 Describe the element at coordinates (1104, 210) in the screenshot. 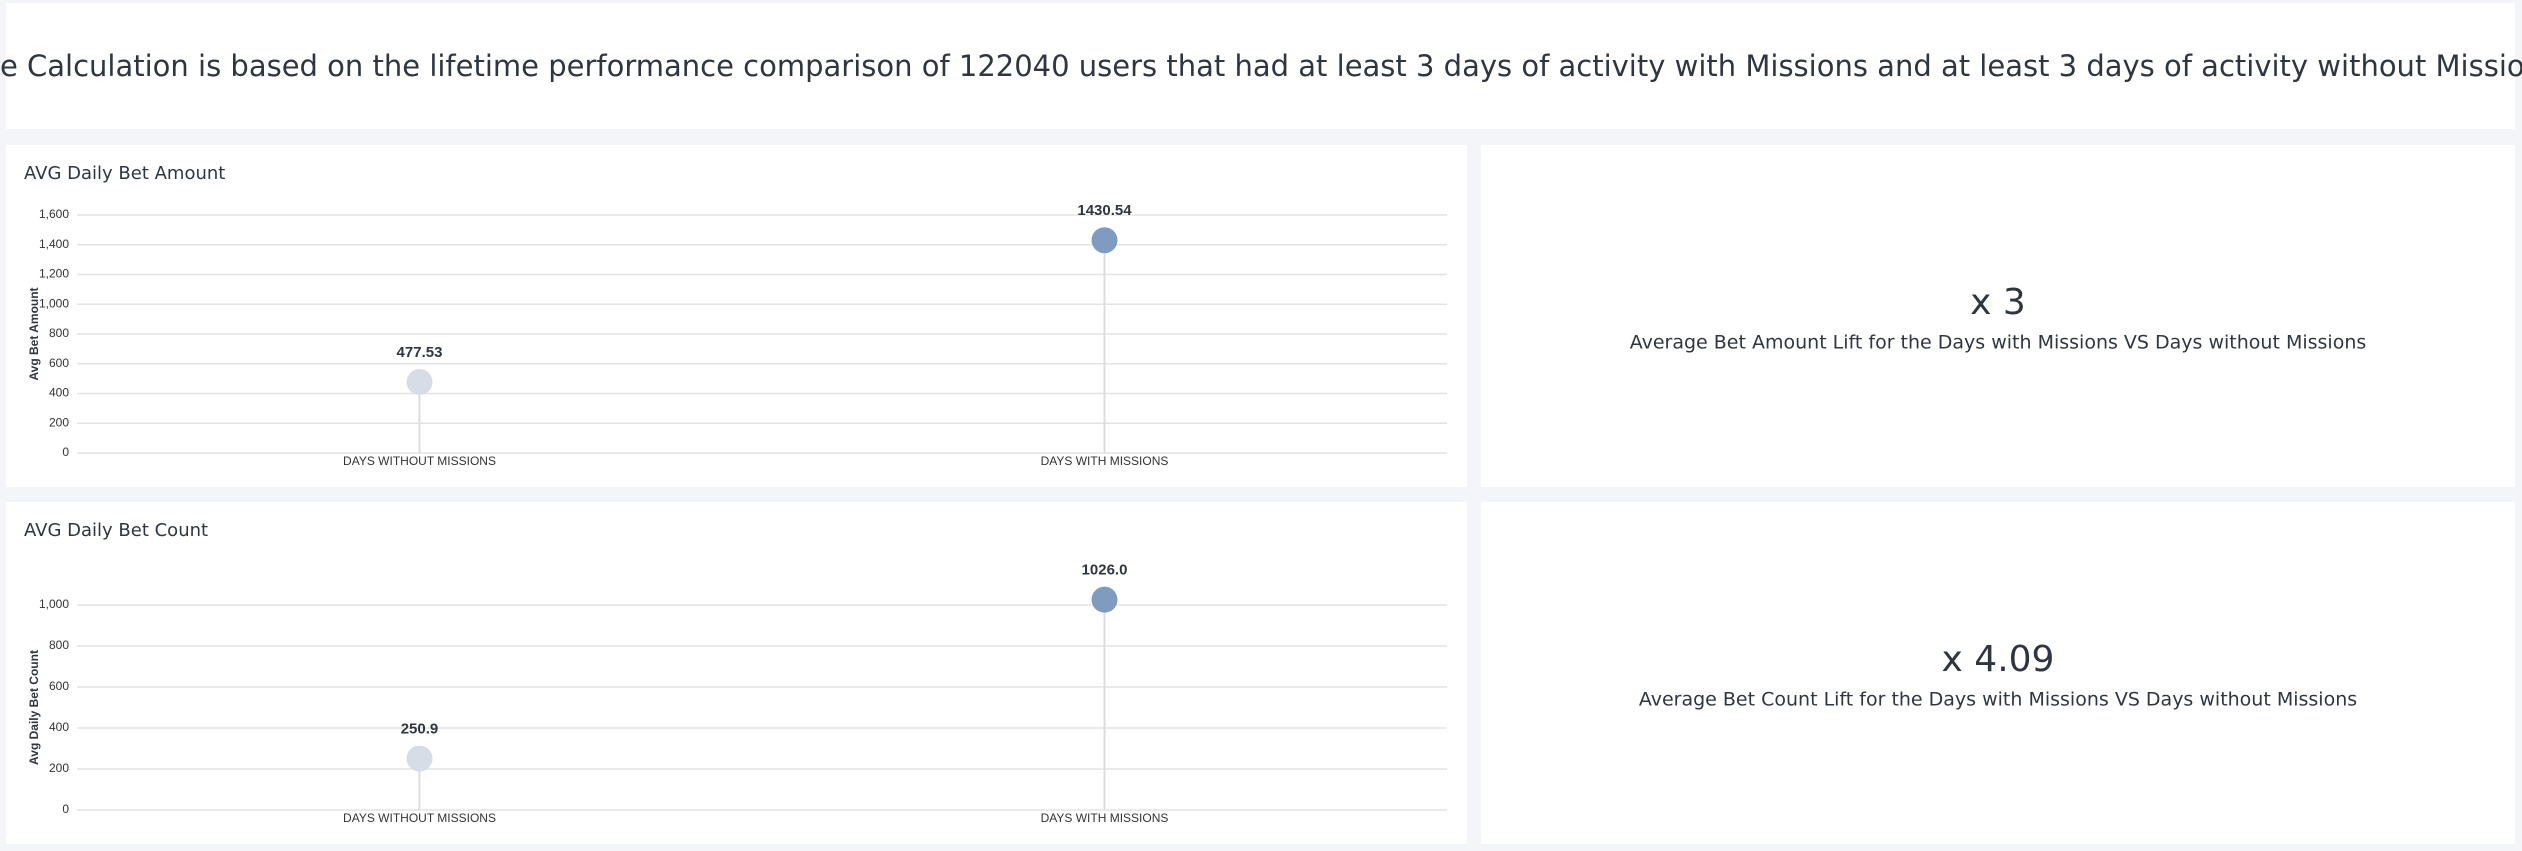

I see `data-label: 1430.54` at that location.